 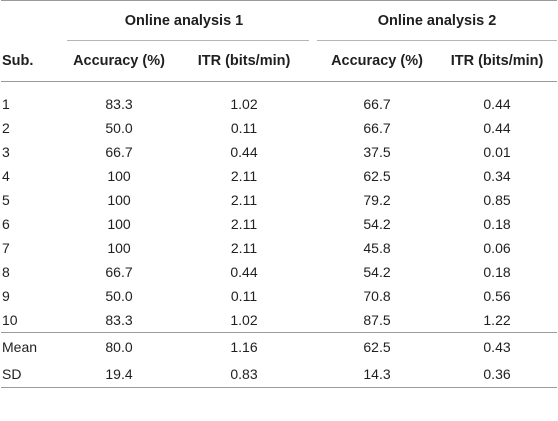 I want to click on accuracy-2-cell: 70.8, so click(x=377, y=296).